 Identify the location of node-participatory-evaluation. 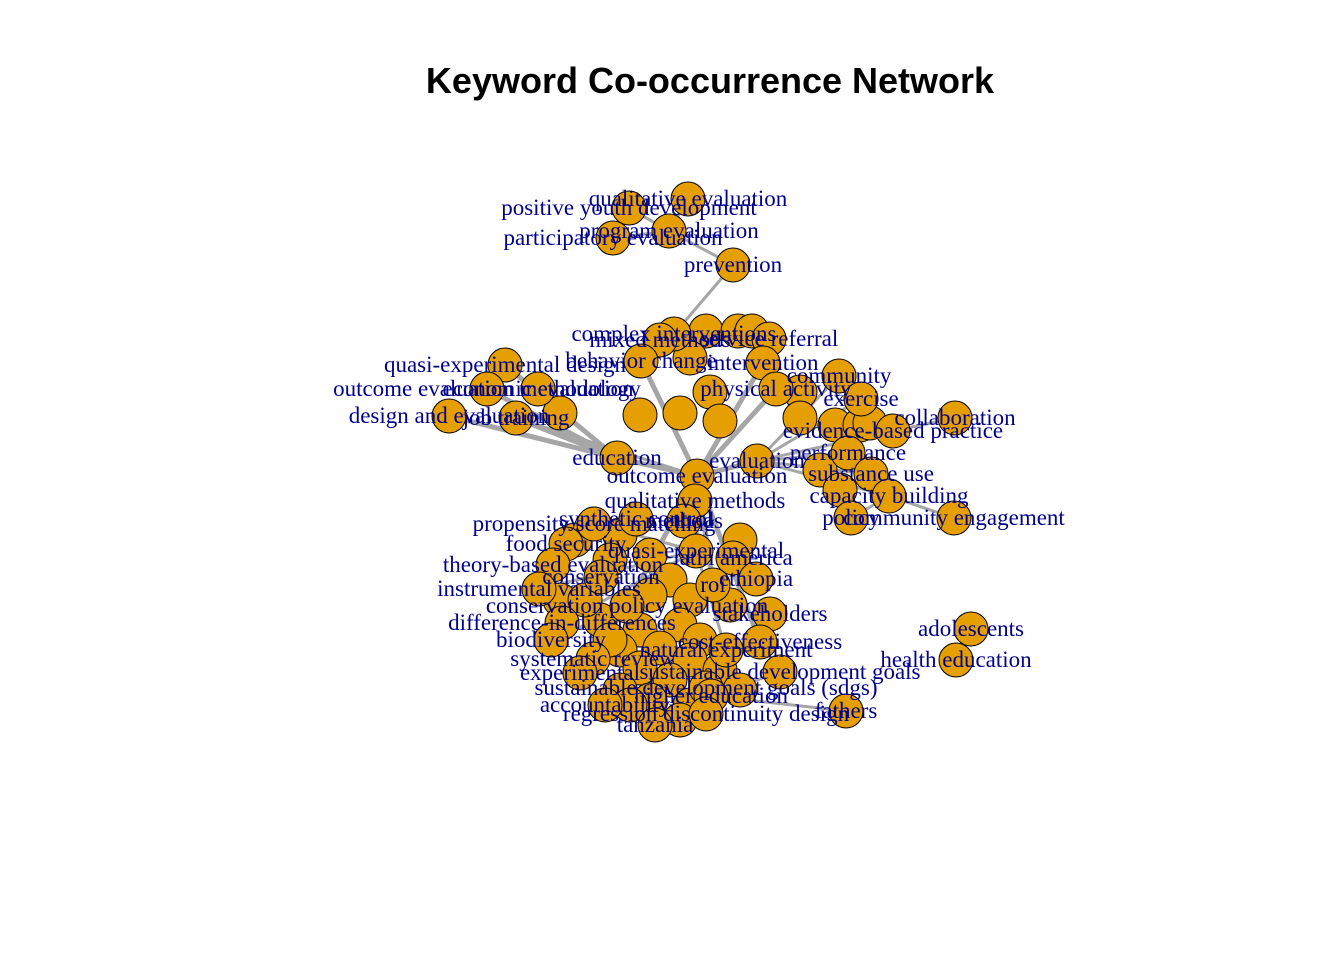
(613, 238).